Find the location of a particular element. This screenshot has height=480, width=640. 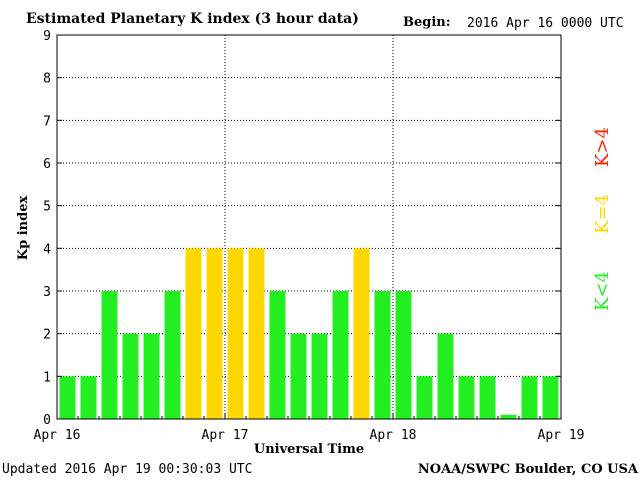

y-tick-label: 4 is located at coordinates (47, 249).